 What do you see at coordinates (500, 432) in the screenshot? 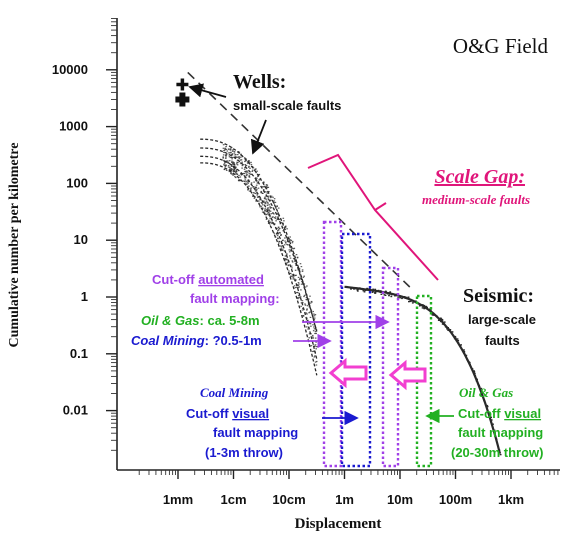
I see `og-visual-line2: fault mapping` at bounding box center [500, 432].